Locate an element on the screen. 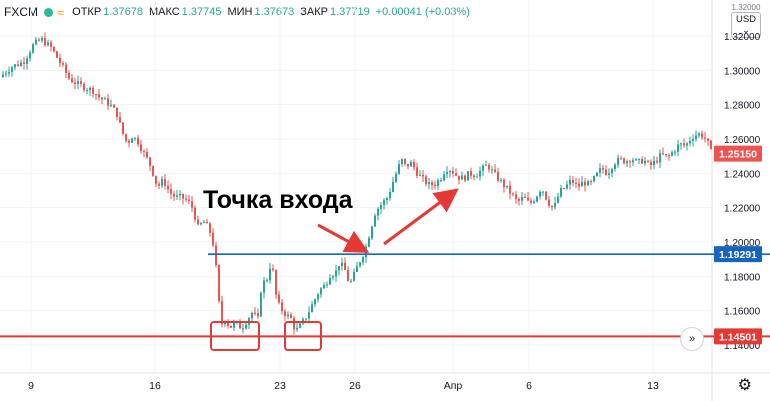  y-tick-label: 1.20000 is located at coordinates (742, 243).